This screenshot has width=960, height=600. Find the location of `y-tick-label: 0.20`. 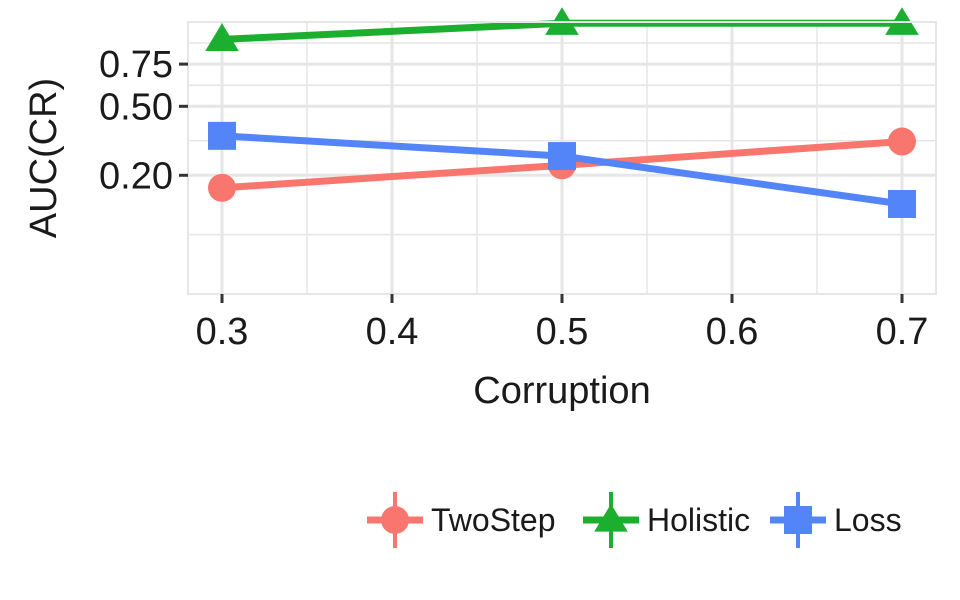

y-tick-label: 0.20 is located at coordinates (136, 176).